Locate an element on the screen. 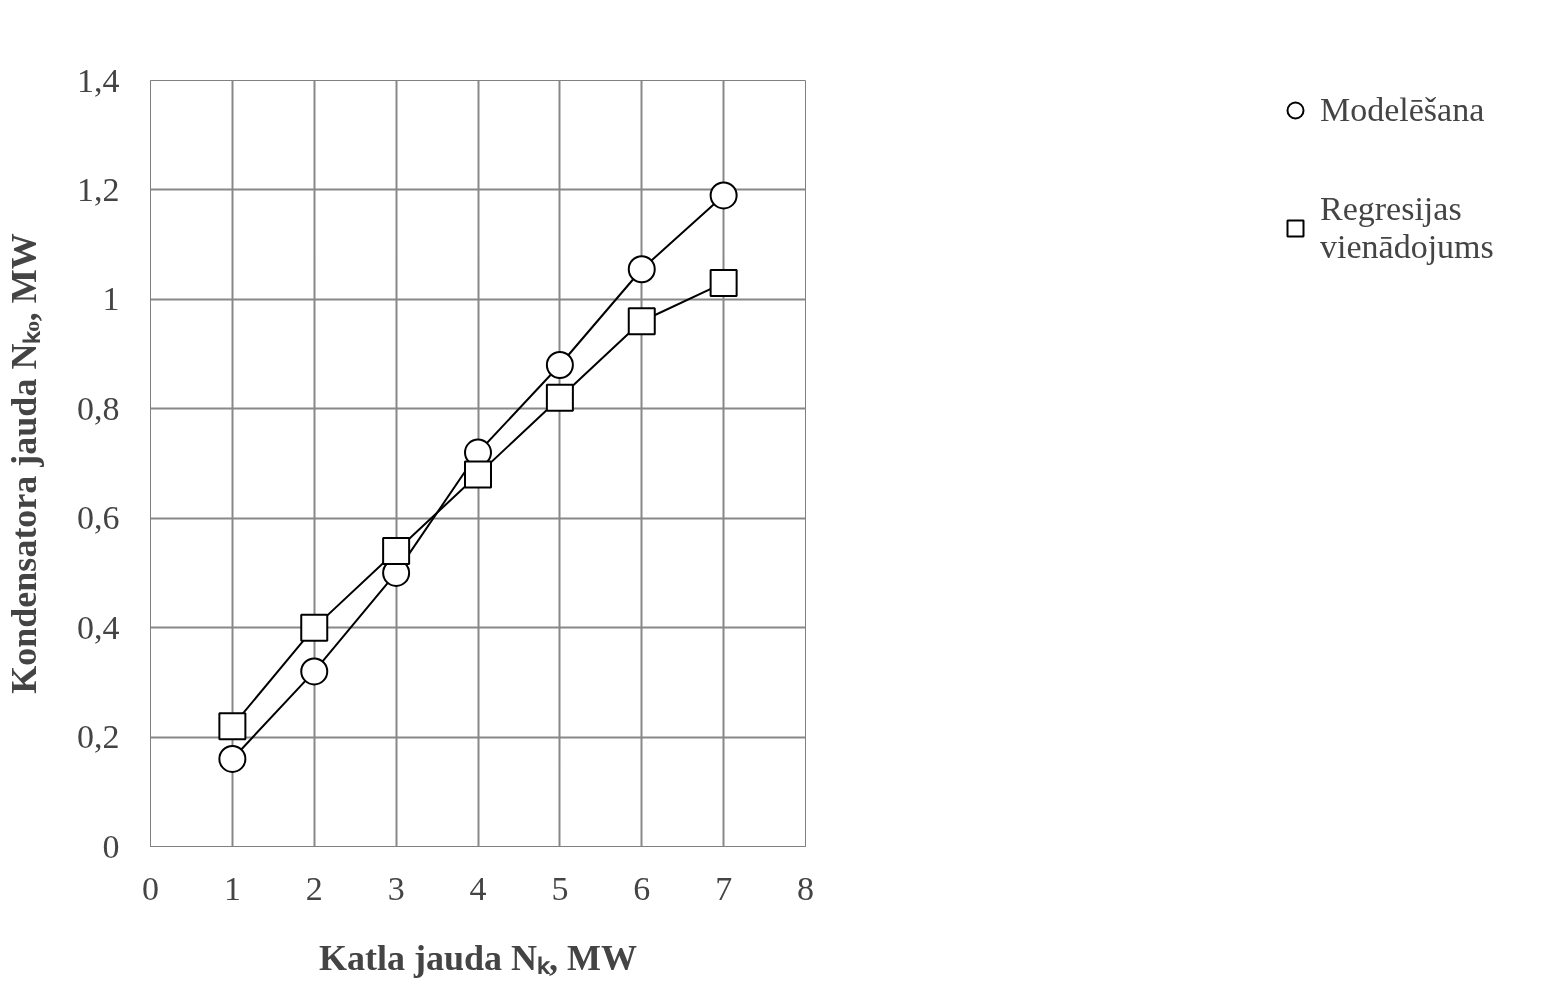 The height and width of the screenshot is (986, 1564). y-tick-label: 1 is located at coordinates (111, 299).